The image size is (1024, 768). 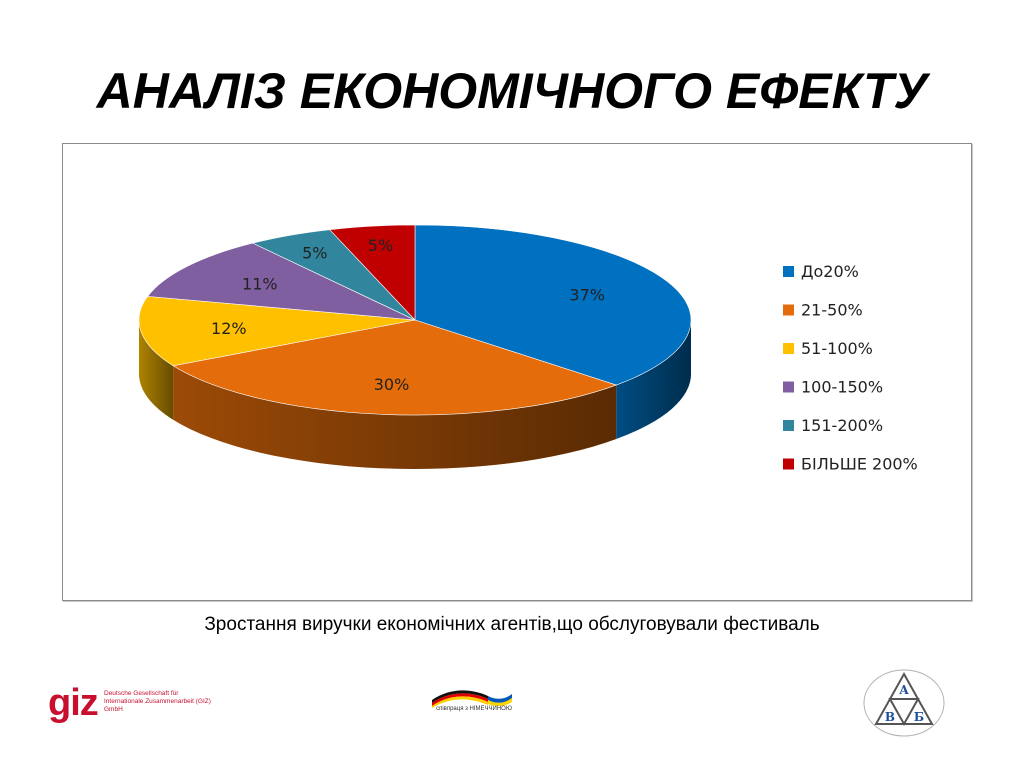 I want to click on slice-3-label: 12%, so click(x=229, y=328).